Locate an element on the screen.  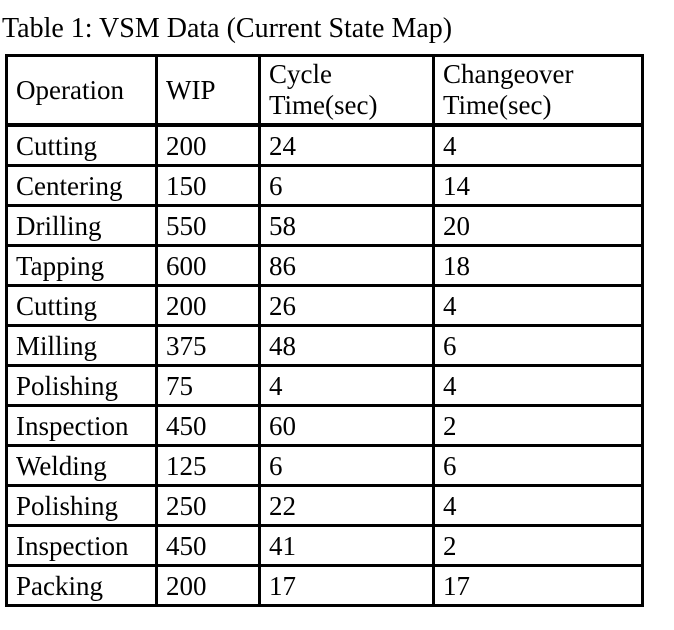
table-row: Tapping 600 86 18 is located at coordinates (324, 265).